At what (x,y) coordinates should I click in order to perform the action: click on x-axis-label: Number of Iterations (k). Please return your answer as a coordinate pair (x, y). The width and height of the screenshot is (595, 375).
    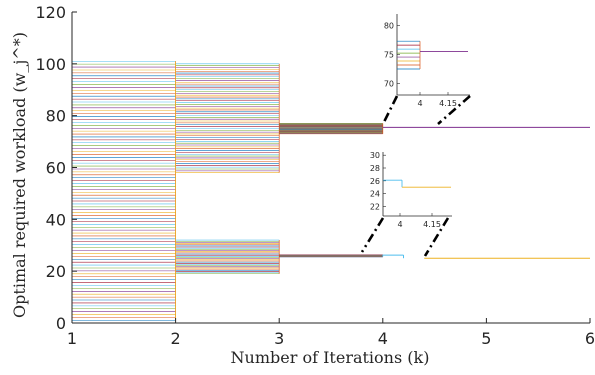
    Looking at the image, I should click on (330, 357).